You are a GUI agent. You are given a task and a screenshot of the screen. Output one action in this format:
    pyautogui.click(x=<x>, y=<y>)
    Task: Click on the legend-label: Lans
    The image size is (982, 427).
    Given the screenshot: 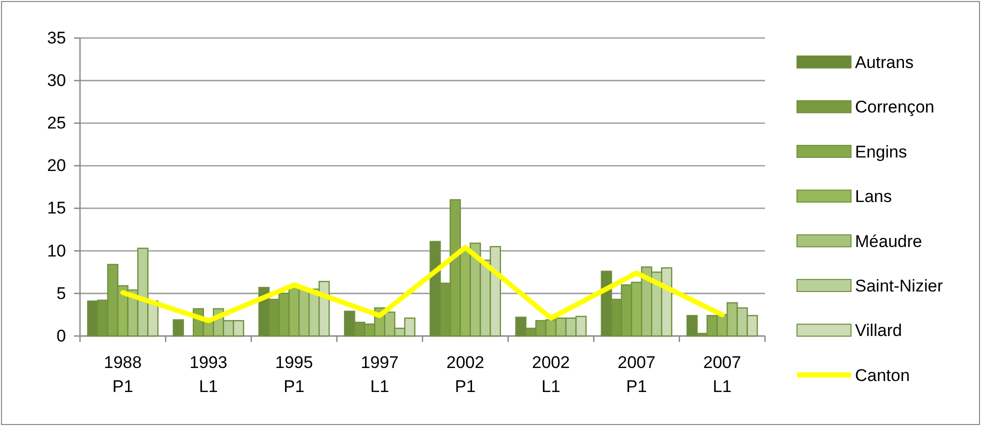 What is the action you would take?
    pyautogui.click(x=873, y=196)
    